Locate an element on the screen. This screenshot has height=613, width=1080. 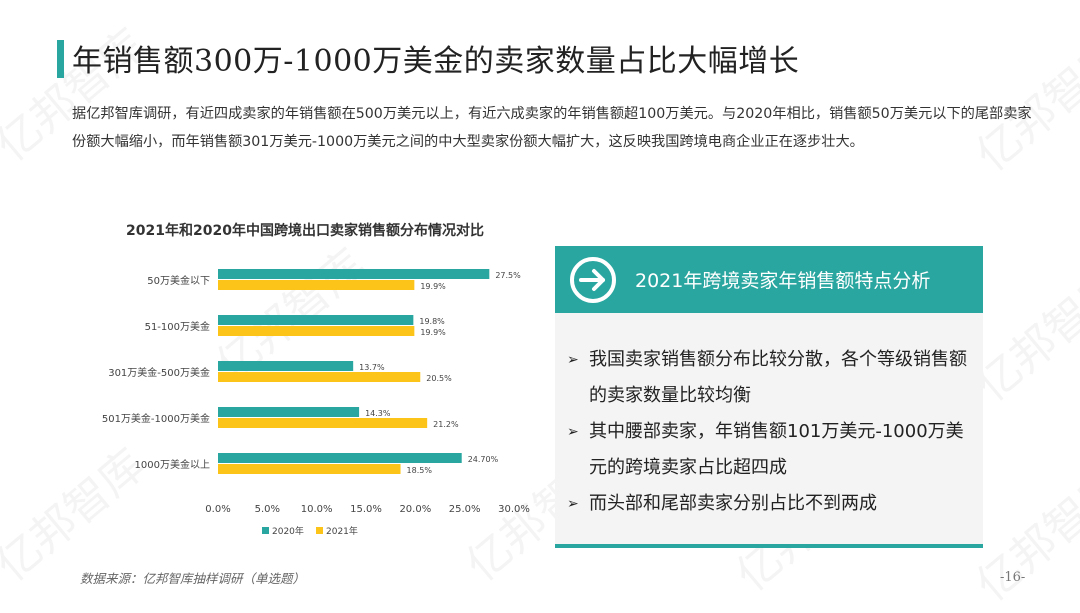
panel-header: 2021年跨境卖家年销售额特点分析 is located at coordinates (769, 279).